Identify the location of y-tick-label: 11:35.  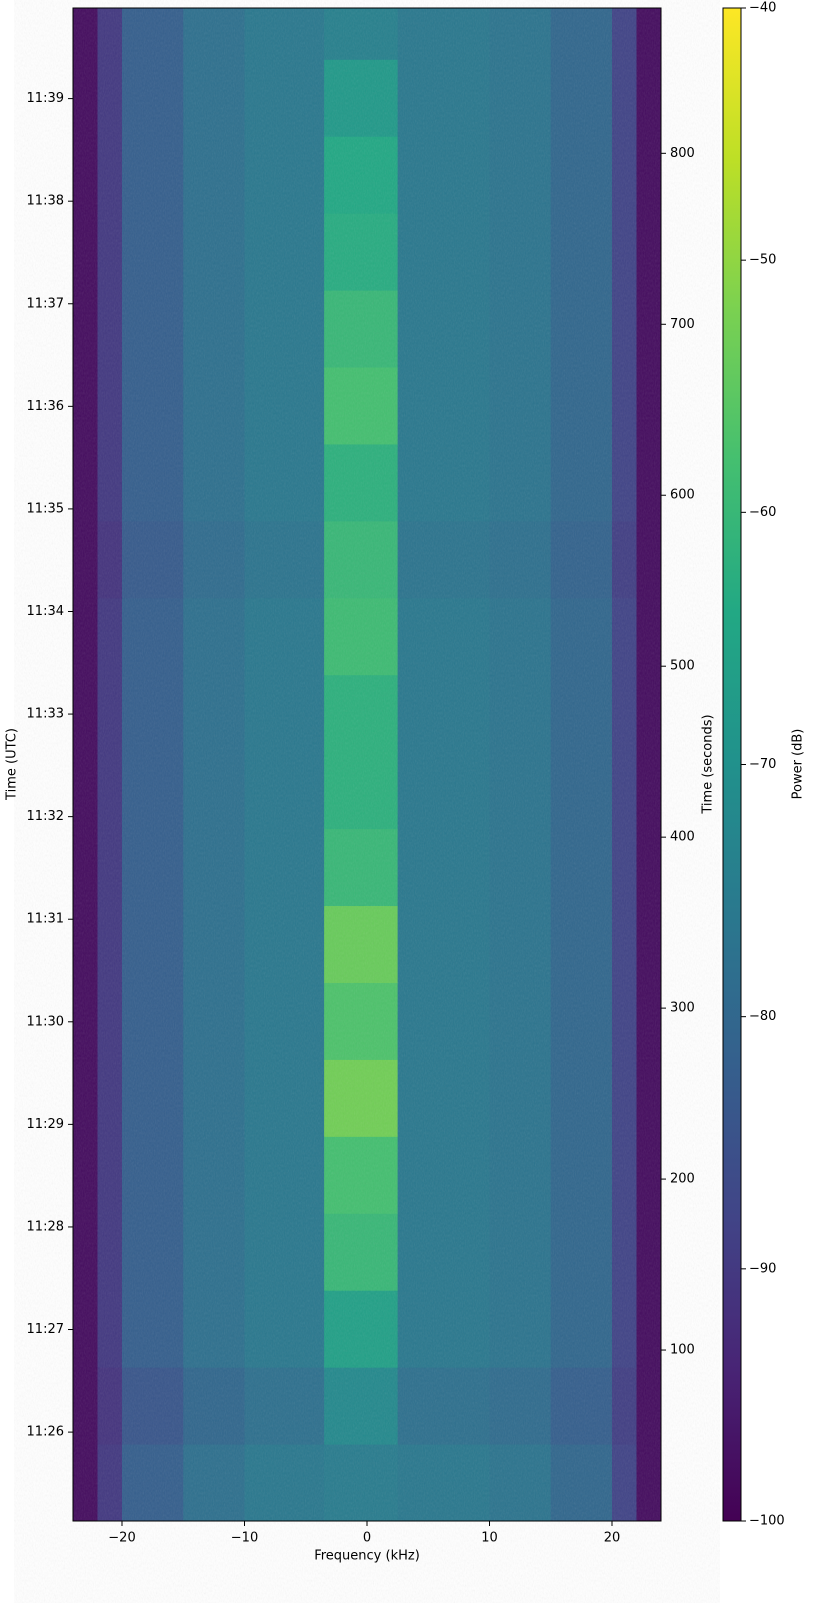
(45, 508).